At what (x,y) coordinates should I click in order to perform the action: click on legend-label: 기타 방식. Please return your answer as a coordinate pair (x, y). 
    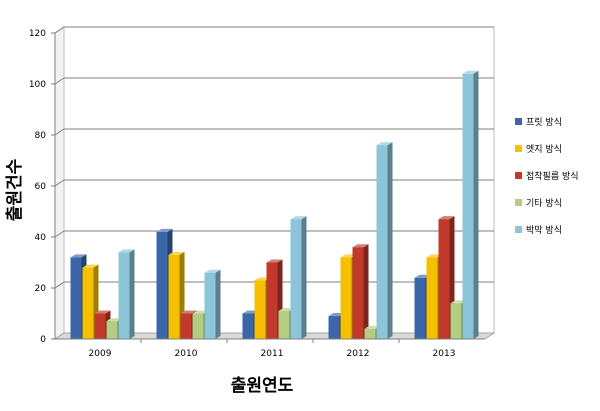
    Looking at the image, I should click on (544, 203).